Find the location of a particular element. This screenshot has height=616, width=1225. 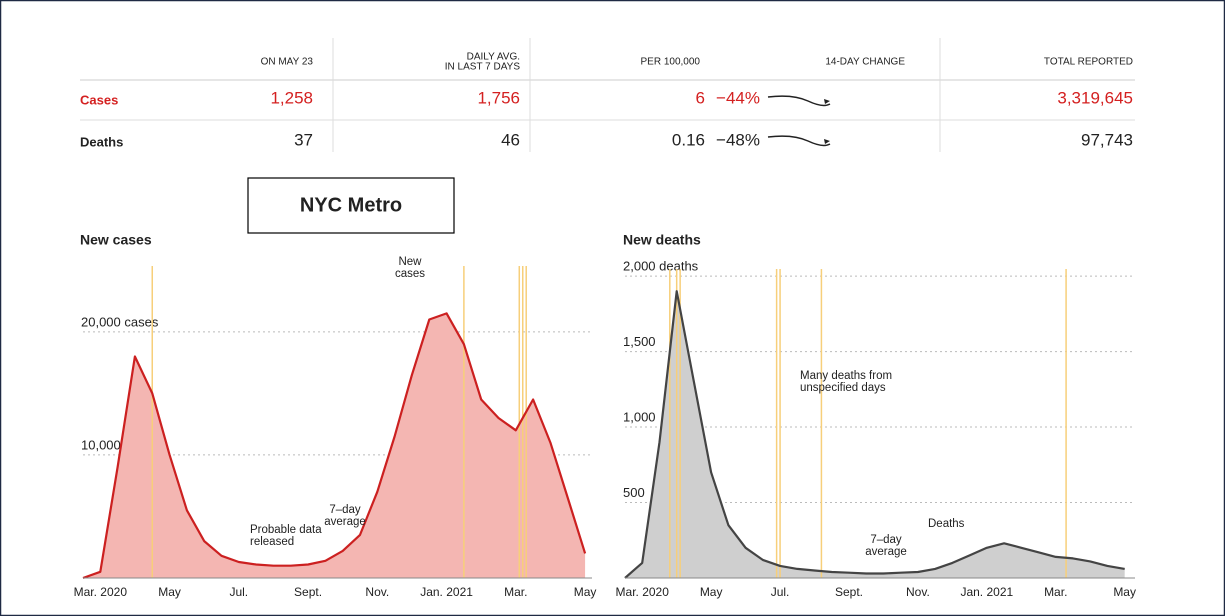

table-cell: 3,319,645 is located at coordinates (1095, 97).